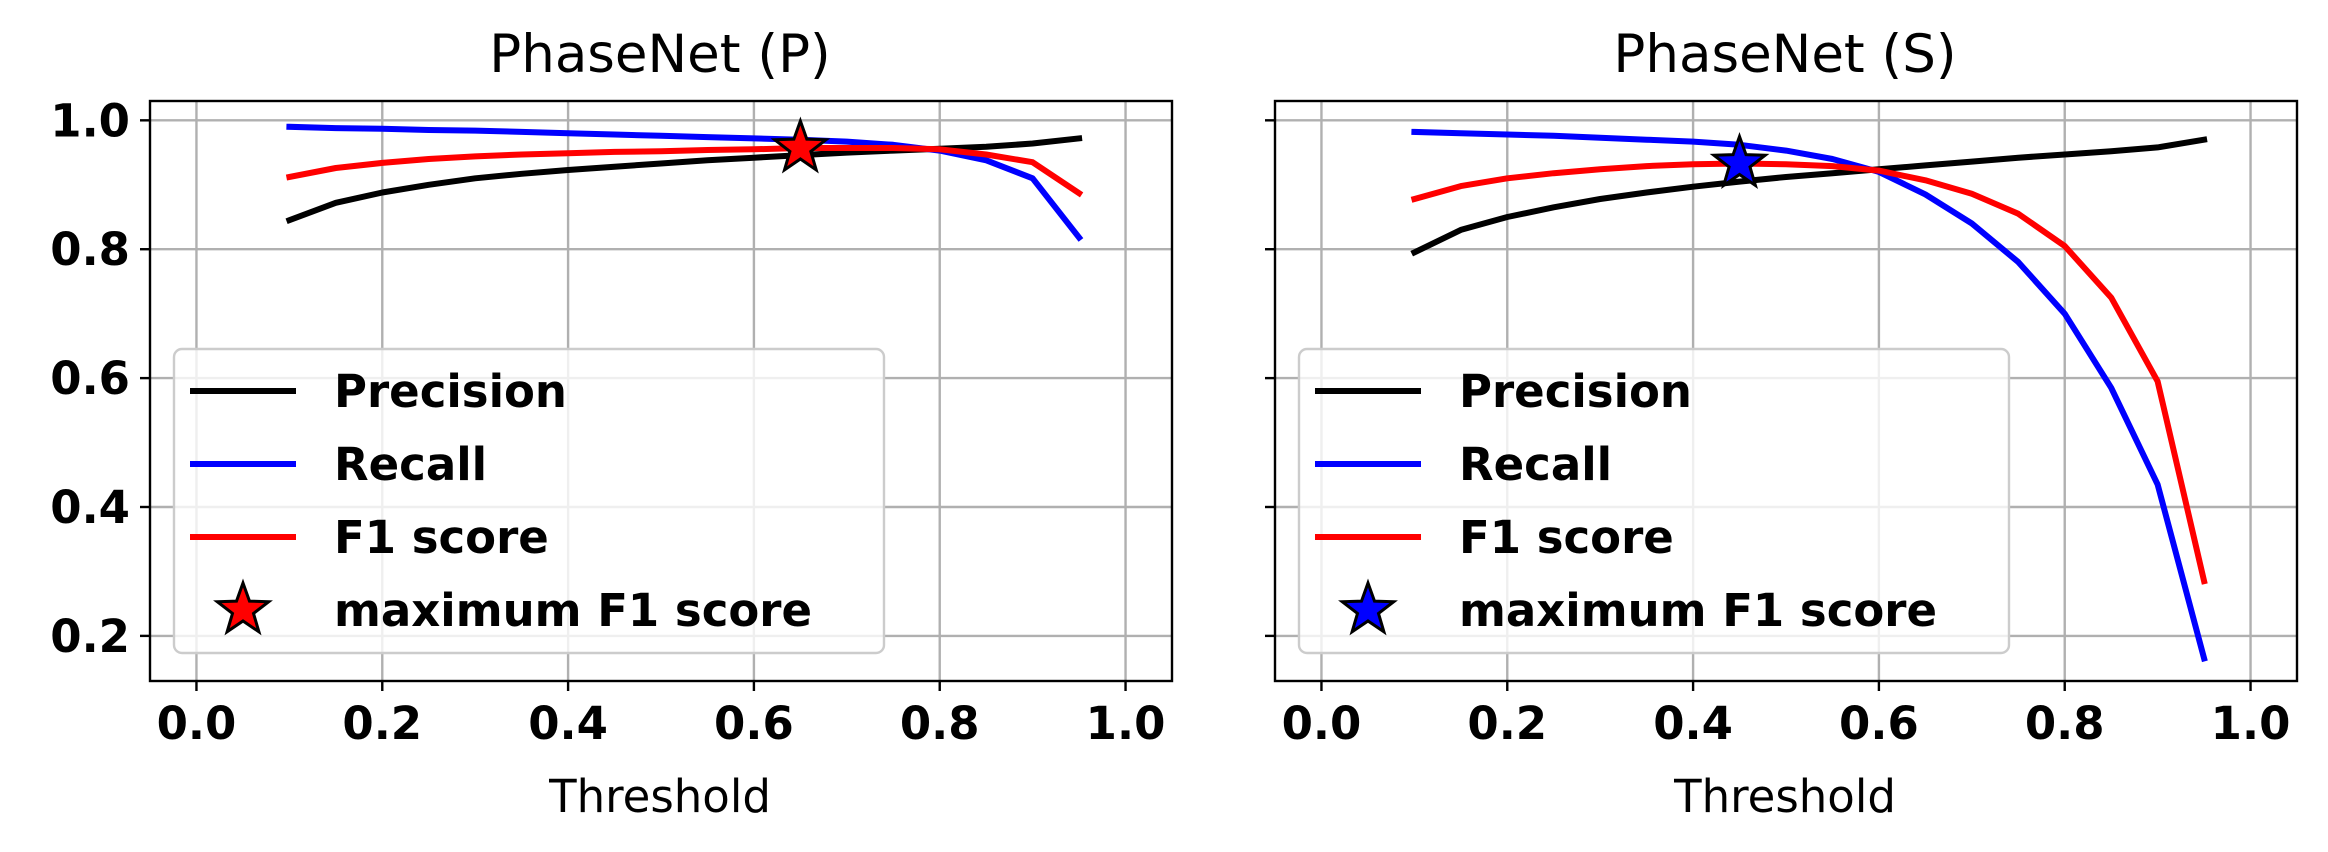  I want to click on series-line-recall, so click(685, 182).